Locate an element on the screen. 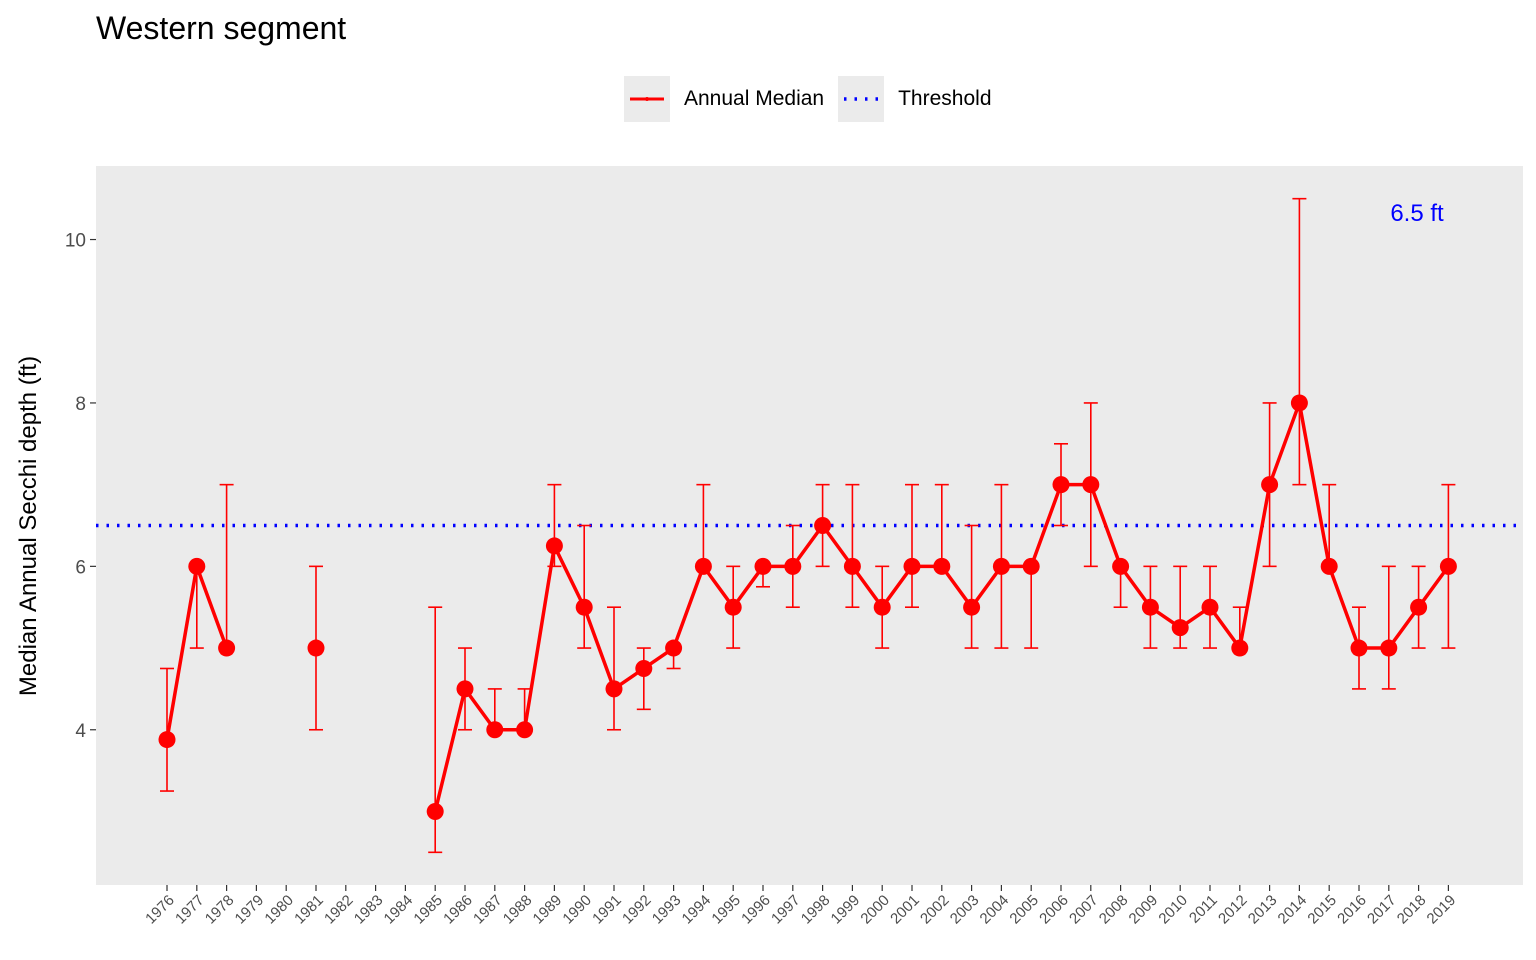 The image size is (1536, 960). legend-label-threshold: Threshold is located at coordinates (945, 98).